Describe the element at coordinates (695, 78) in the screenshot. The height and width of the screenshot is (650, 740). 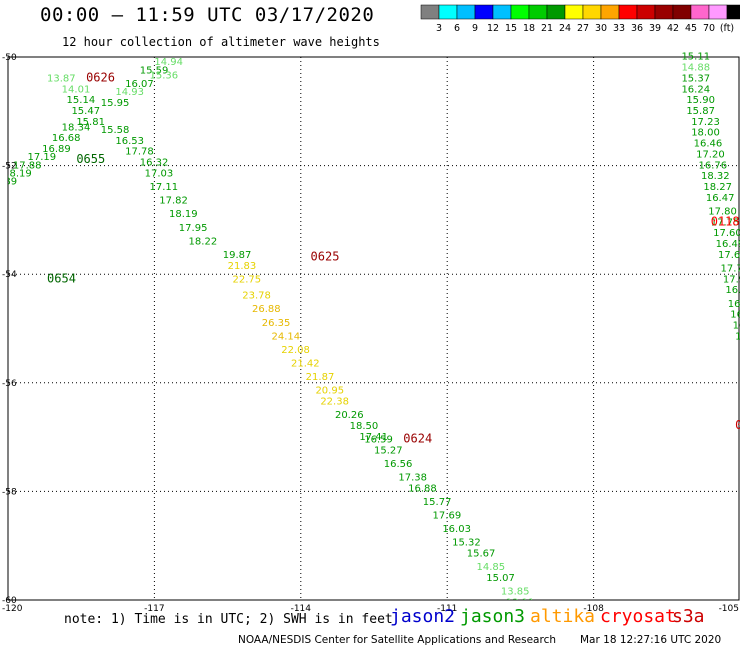
I see `swh-value-label: 15.37` at that location.